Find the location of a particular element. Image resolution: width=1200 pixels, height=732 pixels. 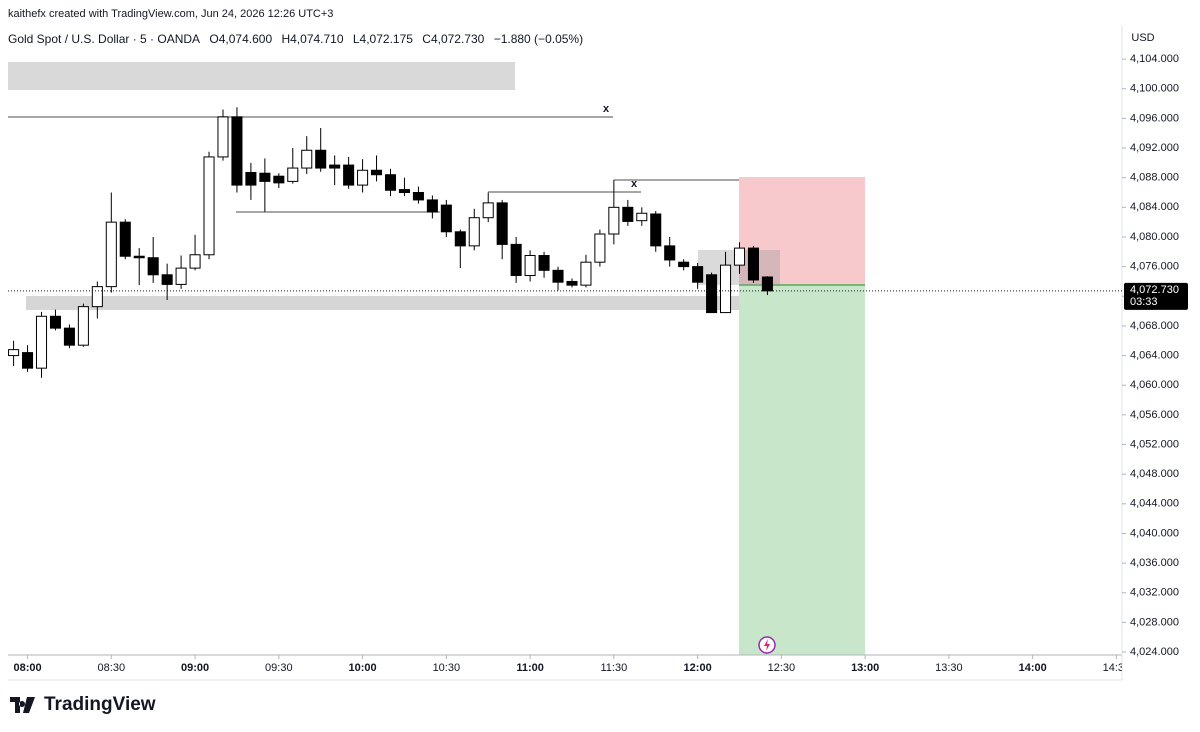

x-tick-label: 13:00 is located at coordinates (865, 668).